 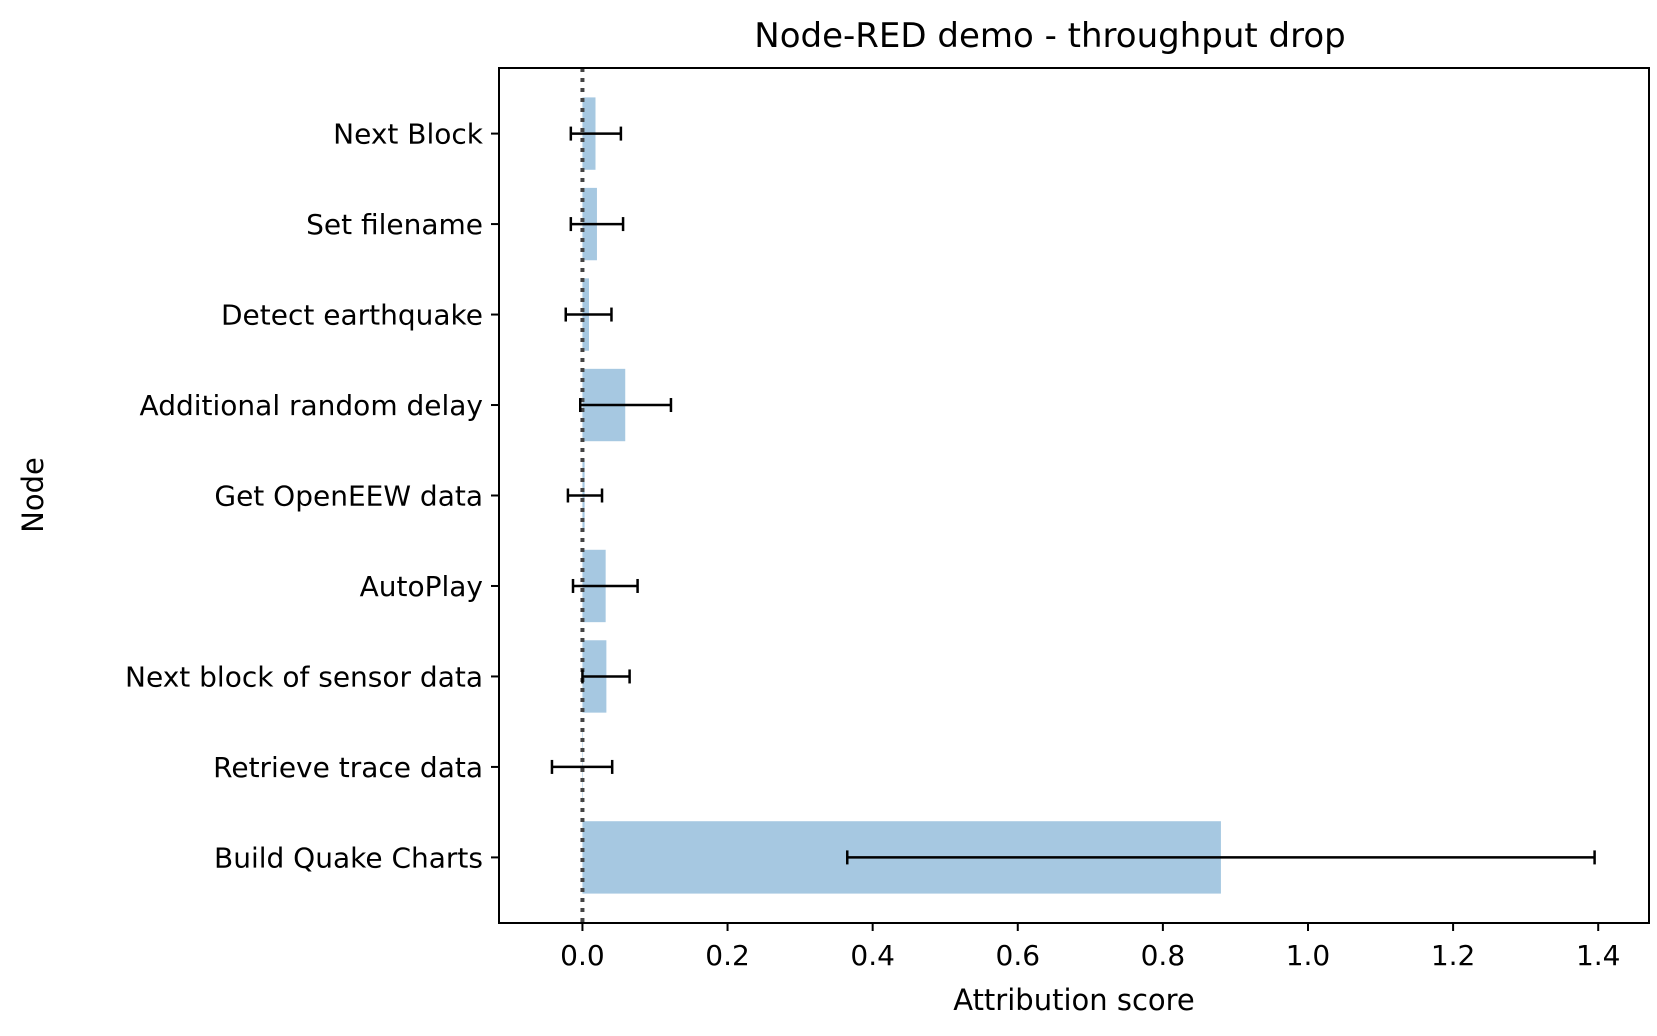 I want to click on x-tick-label: 0.0, so click(x=582, y=955).